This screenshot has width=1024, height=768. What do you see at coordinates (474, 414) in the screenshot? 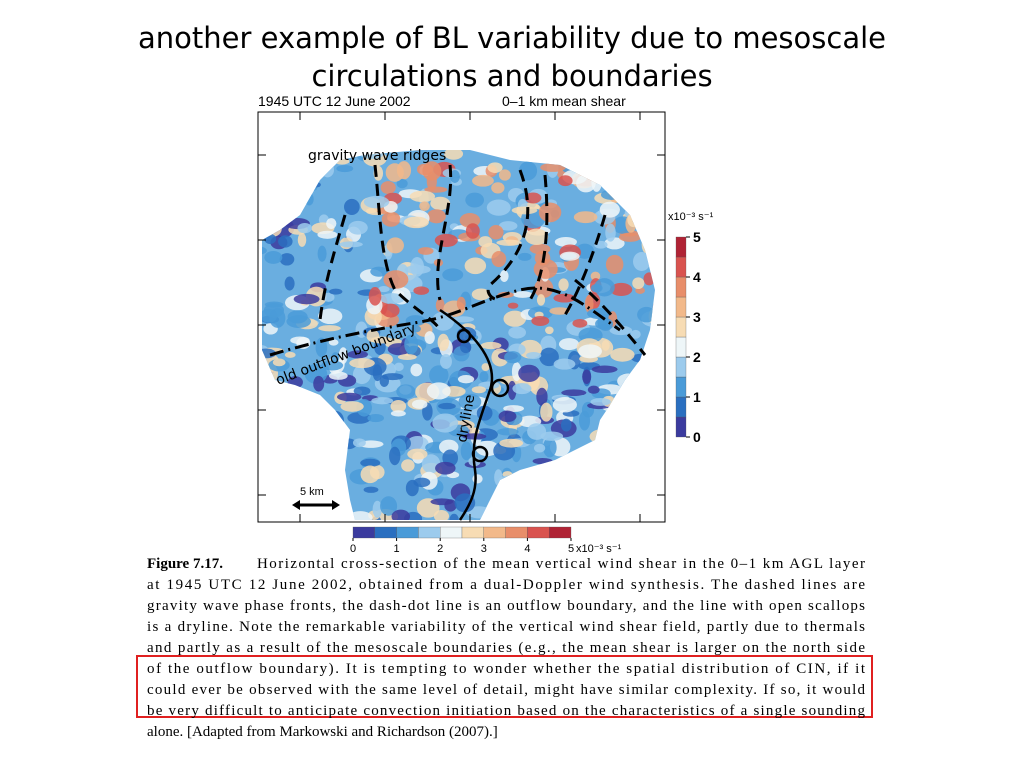
I see `dryline` at bounding box center [474, 414].